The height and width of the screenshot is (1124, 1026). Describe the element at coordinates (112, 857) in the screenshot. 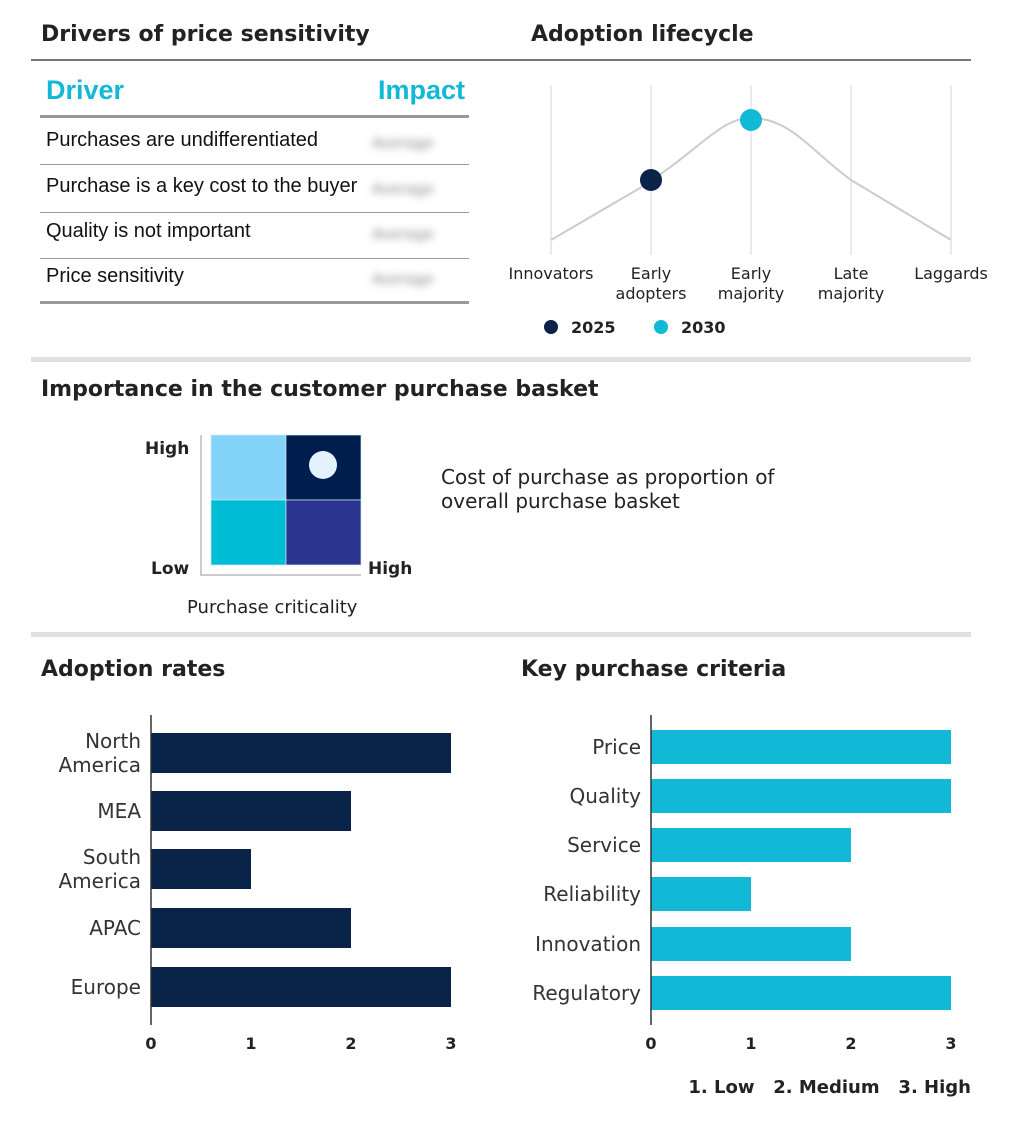

I see `category-label: South` at that location.